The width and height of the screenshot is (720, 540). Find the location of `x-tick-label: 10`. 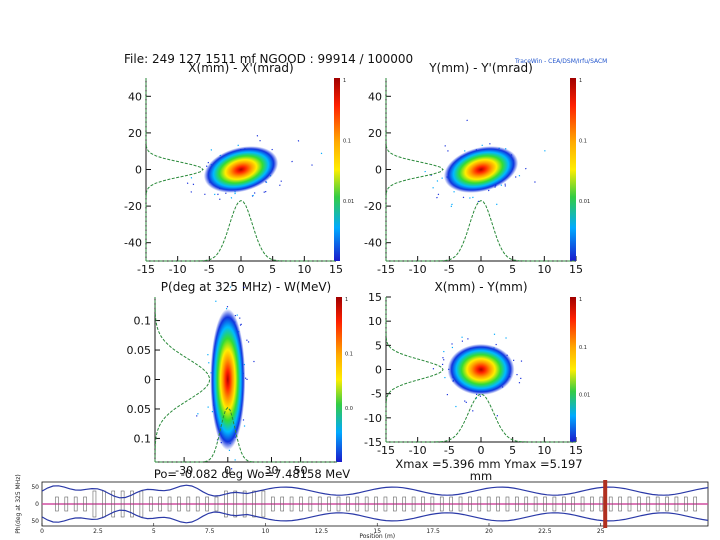

x-tick-label: 10 is located at coordinates (544, 269).